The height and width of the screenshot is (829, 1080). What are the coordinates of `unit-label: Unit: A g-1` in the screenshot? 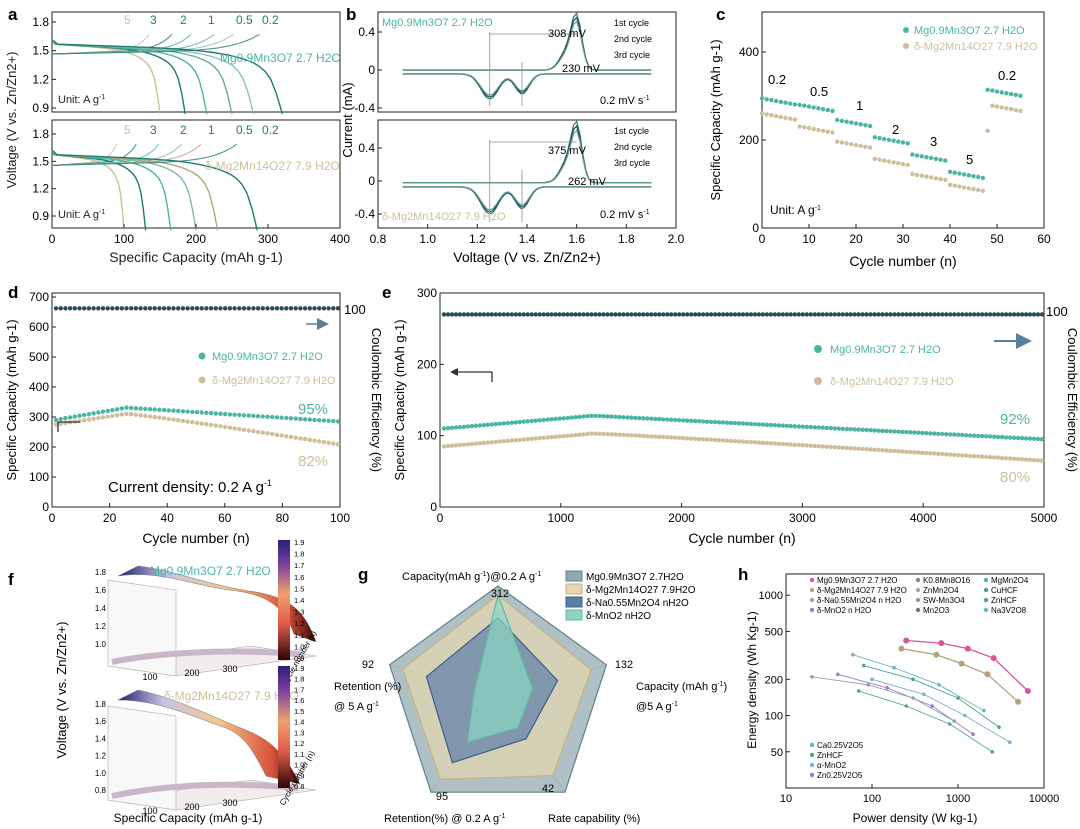 It's located at (81, 215).